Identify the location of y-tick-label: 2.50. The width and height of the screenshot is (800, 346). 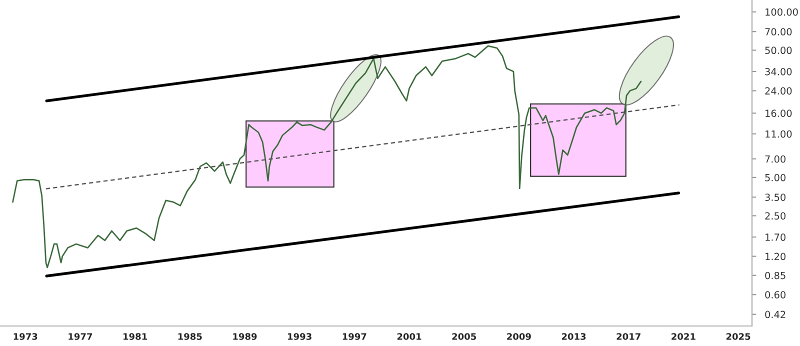
(775, 216).